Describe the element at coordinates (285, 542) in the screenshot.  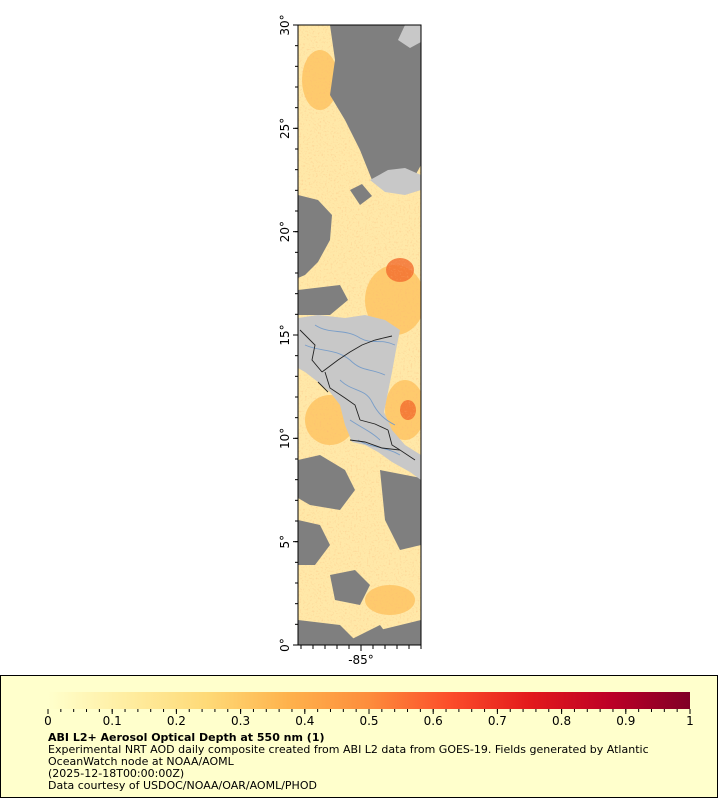
I see `lat-tick-label: 5°` at that location.